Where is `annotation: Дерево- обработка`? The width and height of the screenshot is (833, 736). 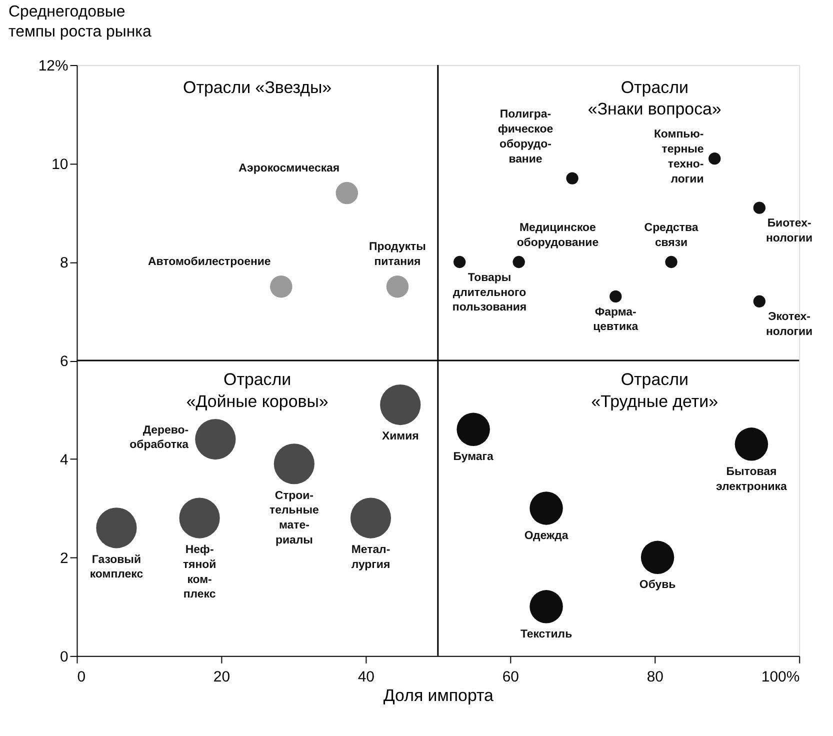 annotation: Дерево- обработка is located at coordinates (160, 438).